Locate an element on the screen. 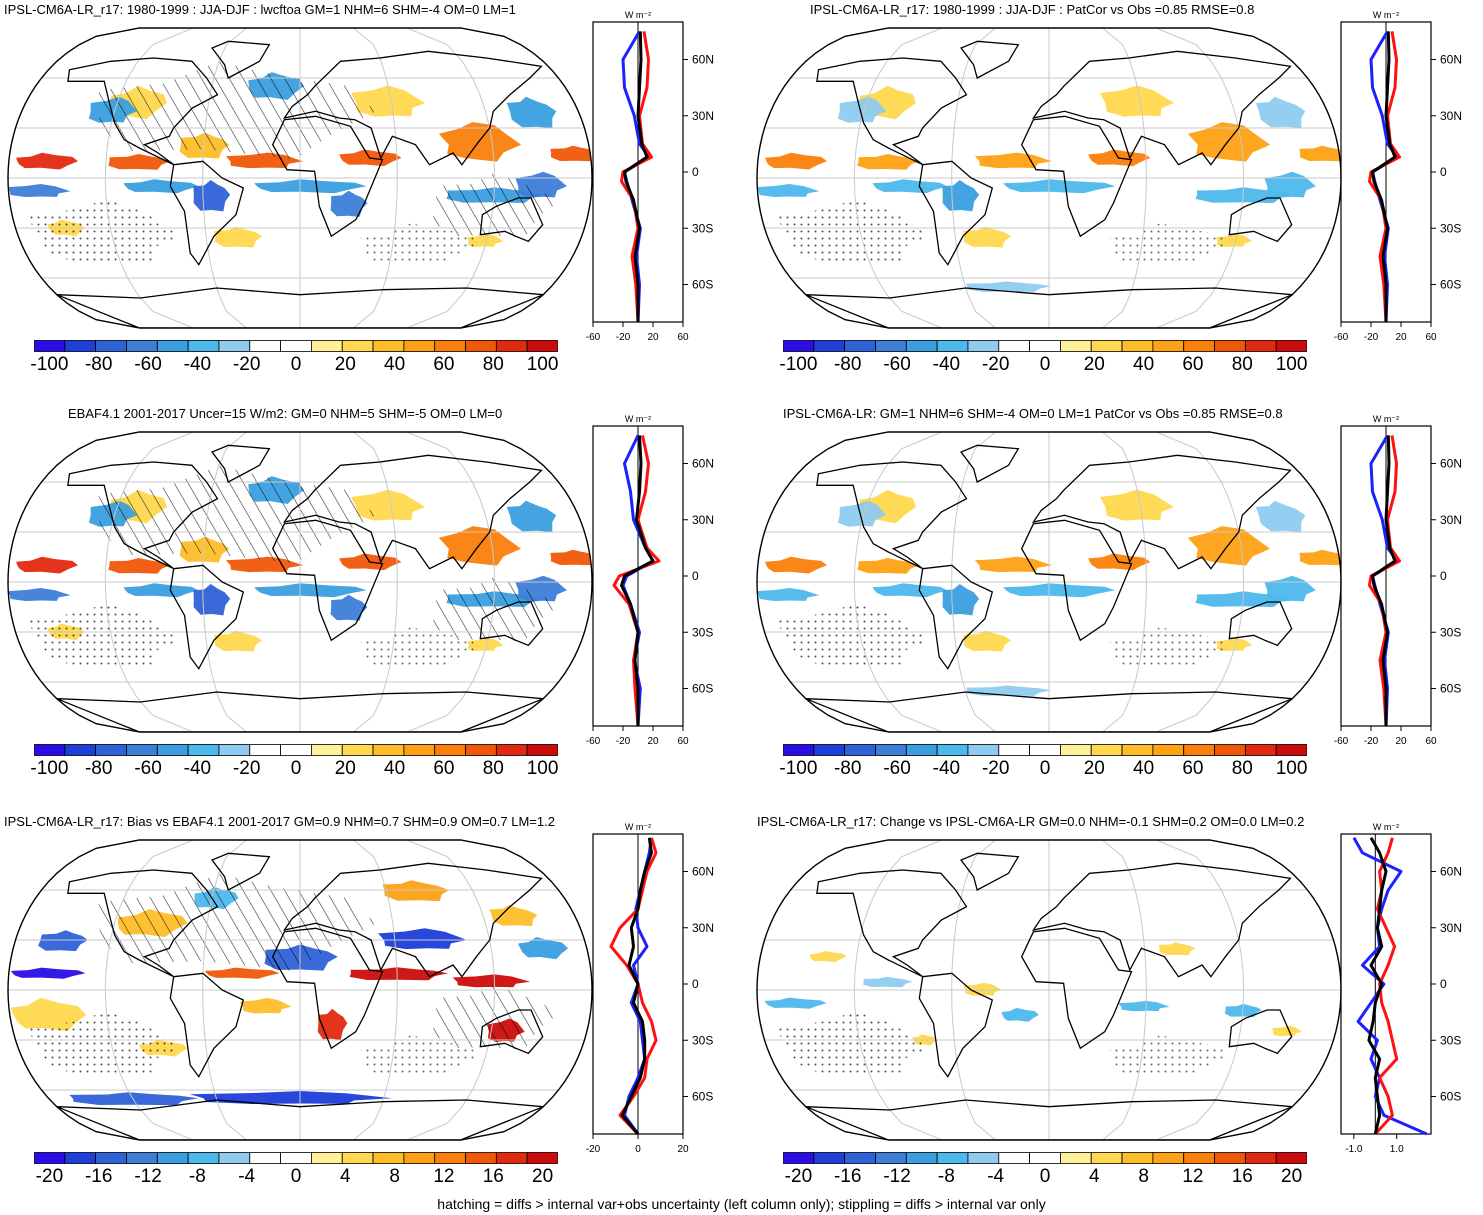  colorbar-tick-label: 12 is located at coordinates (444, 1176).